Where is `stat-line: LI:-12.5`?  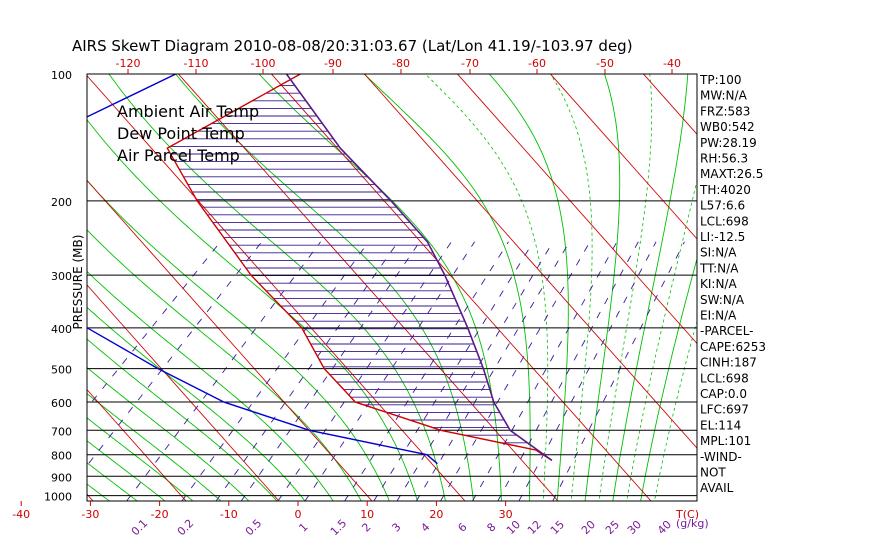
stat-line: LI:-12.5 is located at coordinates (722, 237).